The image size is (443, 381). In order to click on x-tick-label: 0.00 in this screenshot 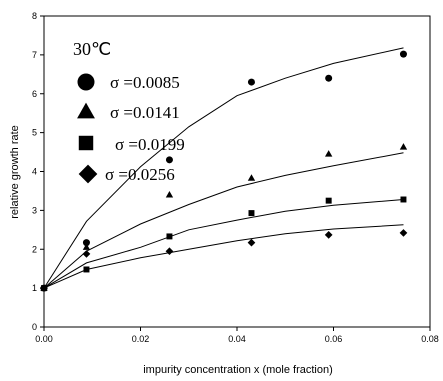, I will do `click(44, 339)`.